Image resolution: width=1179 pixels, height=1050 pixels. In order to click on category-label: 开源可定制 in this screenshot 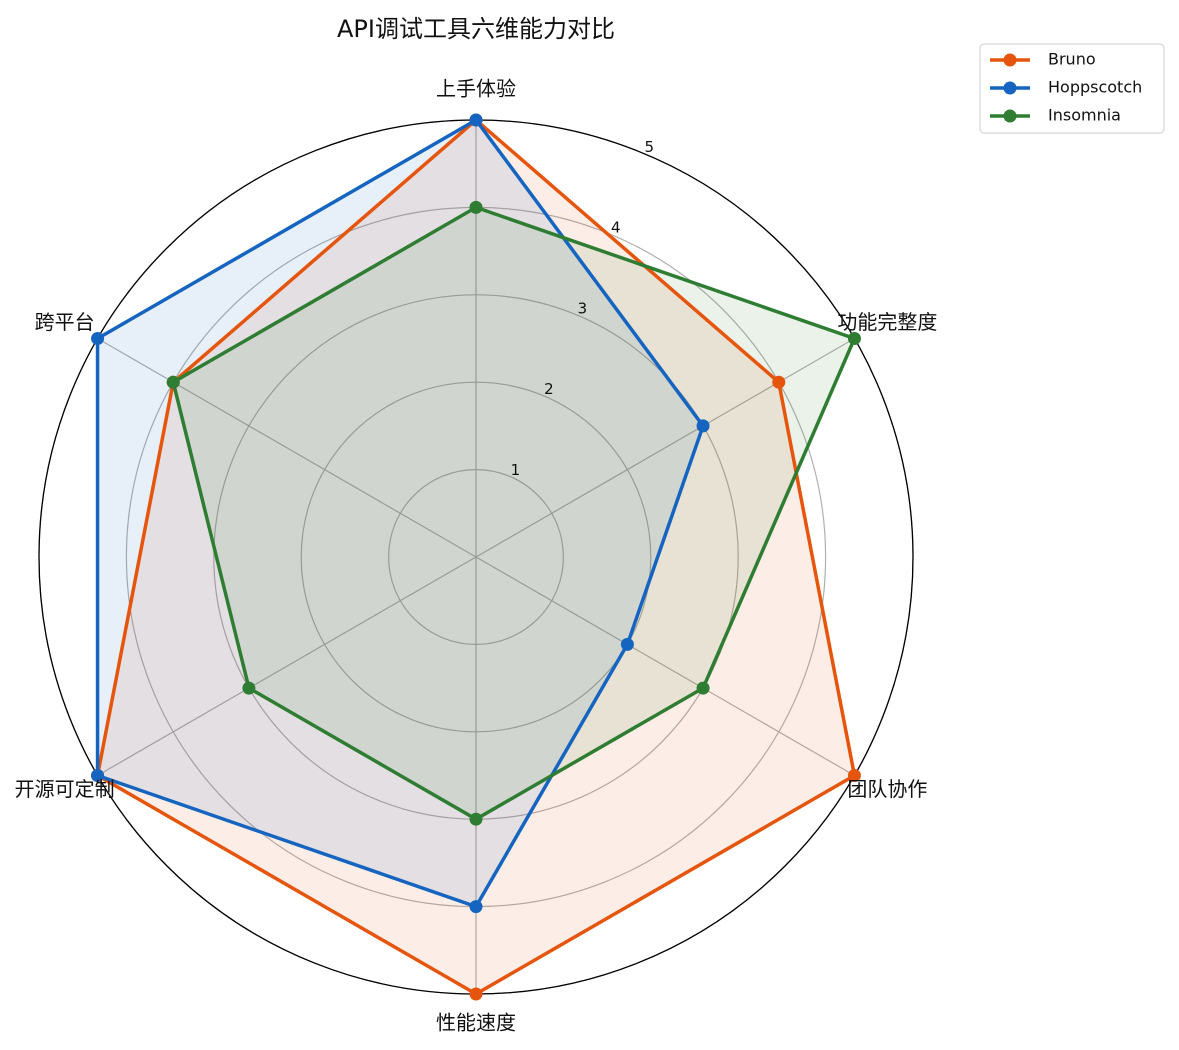, I will do `click(65, 789)`.